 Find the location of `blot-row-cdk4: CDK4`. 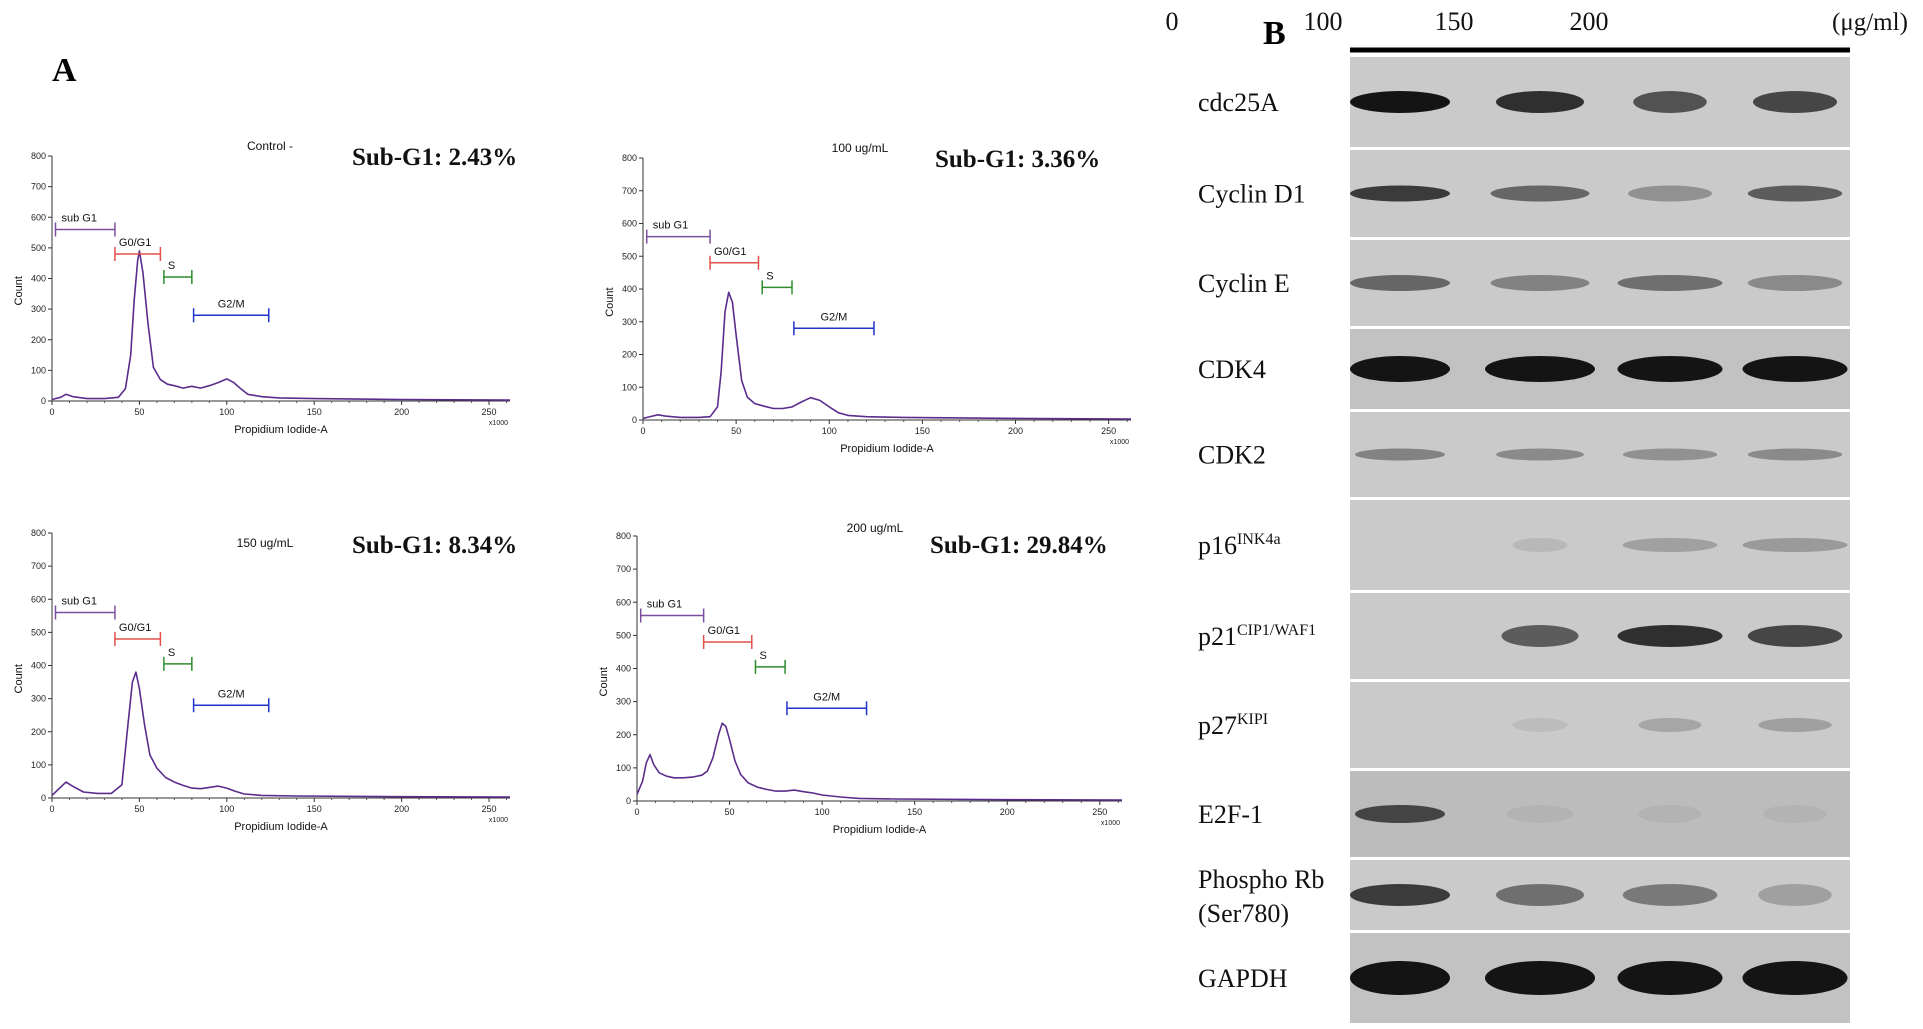

blot-row-cdk4: CDK4 is located at coordinates (1524, 369).